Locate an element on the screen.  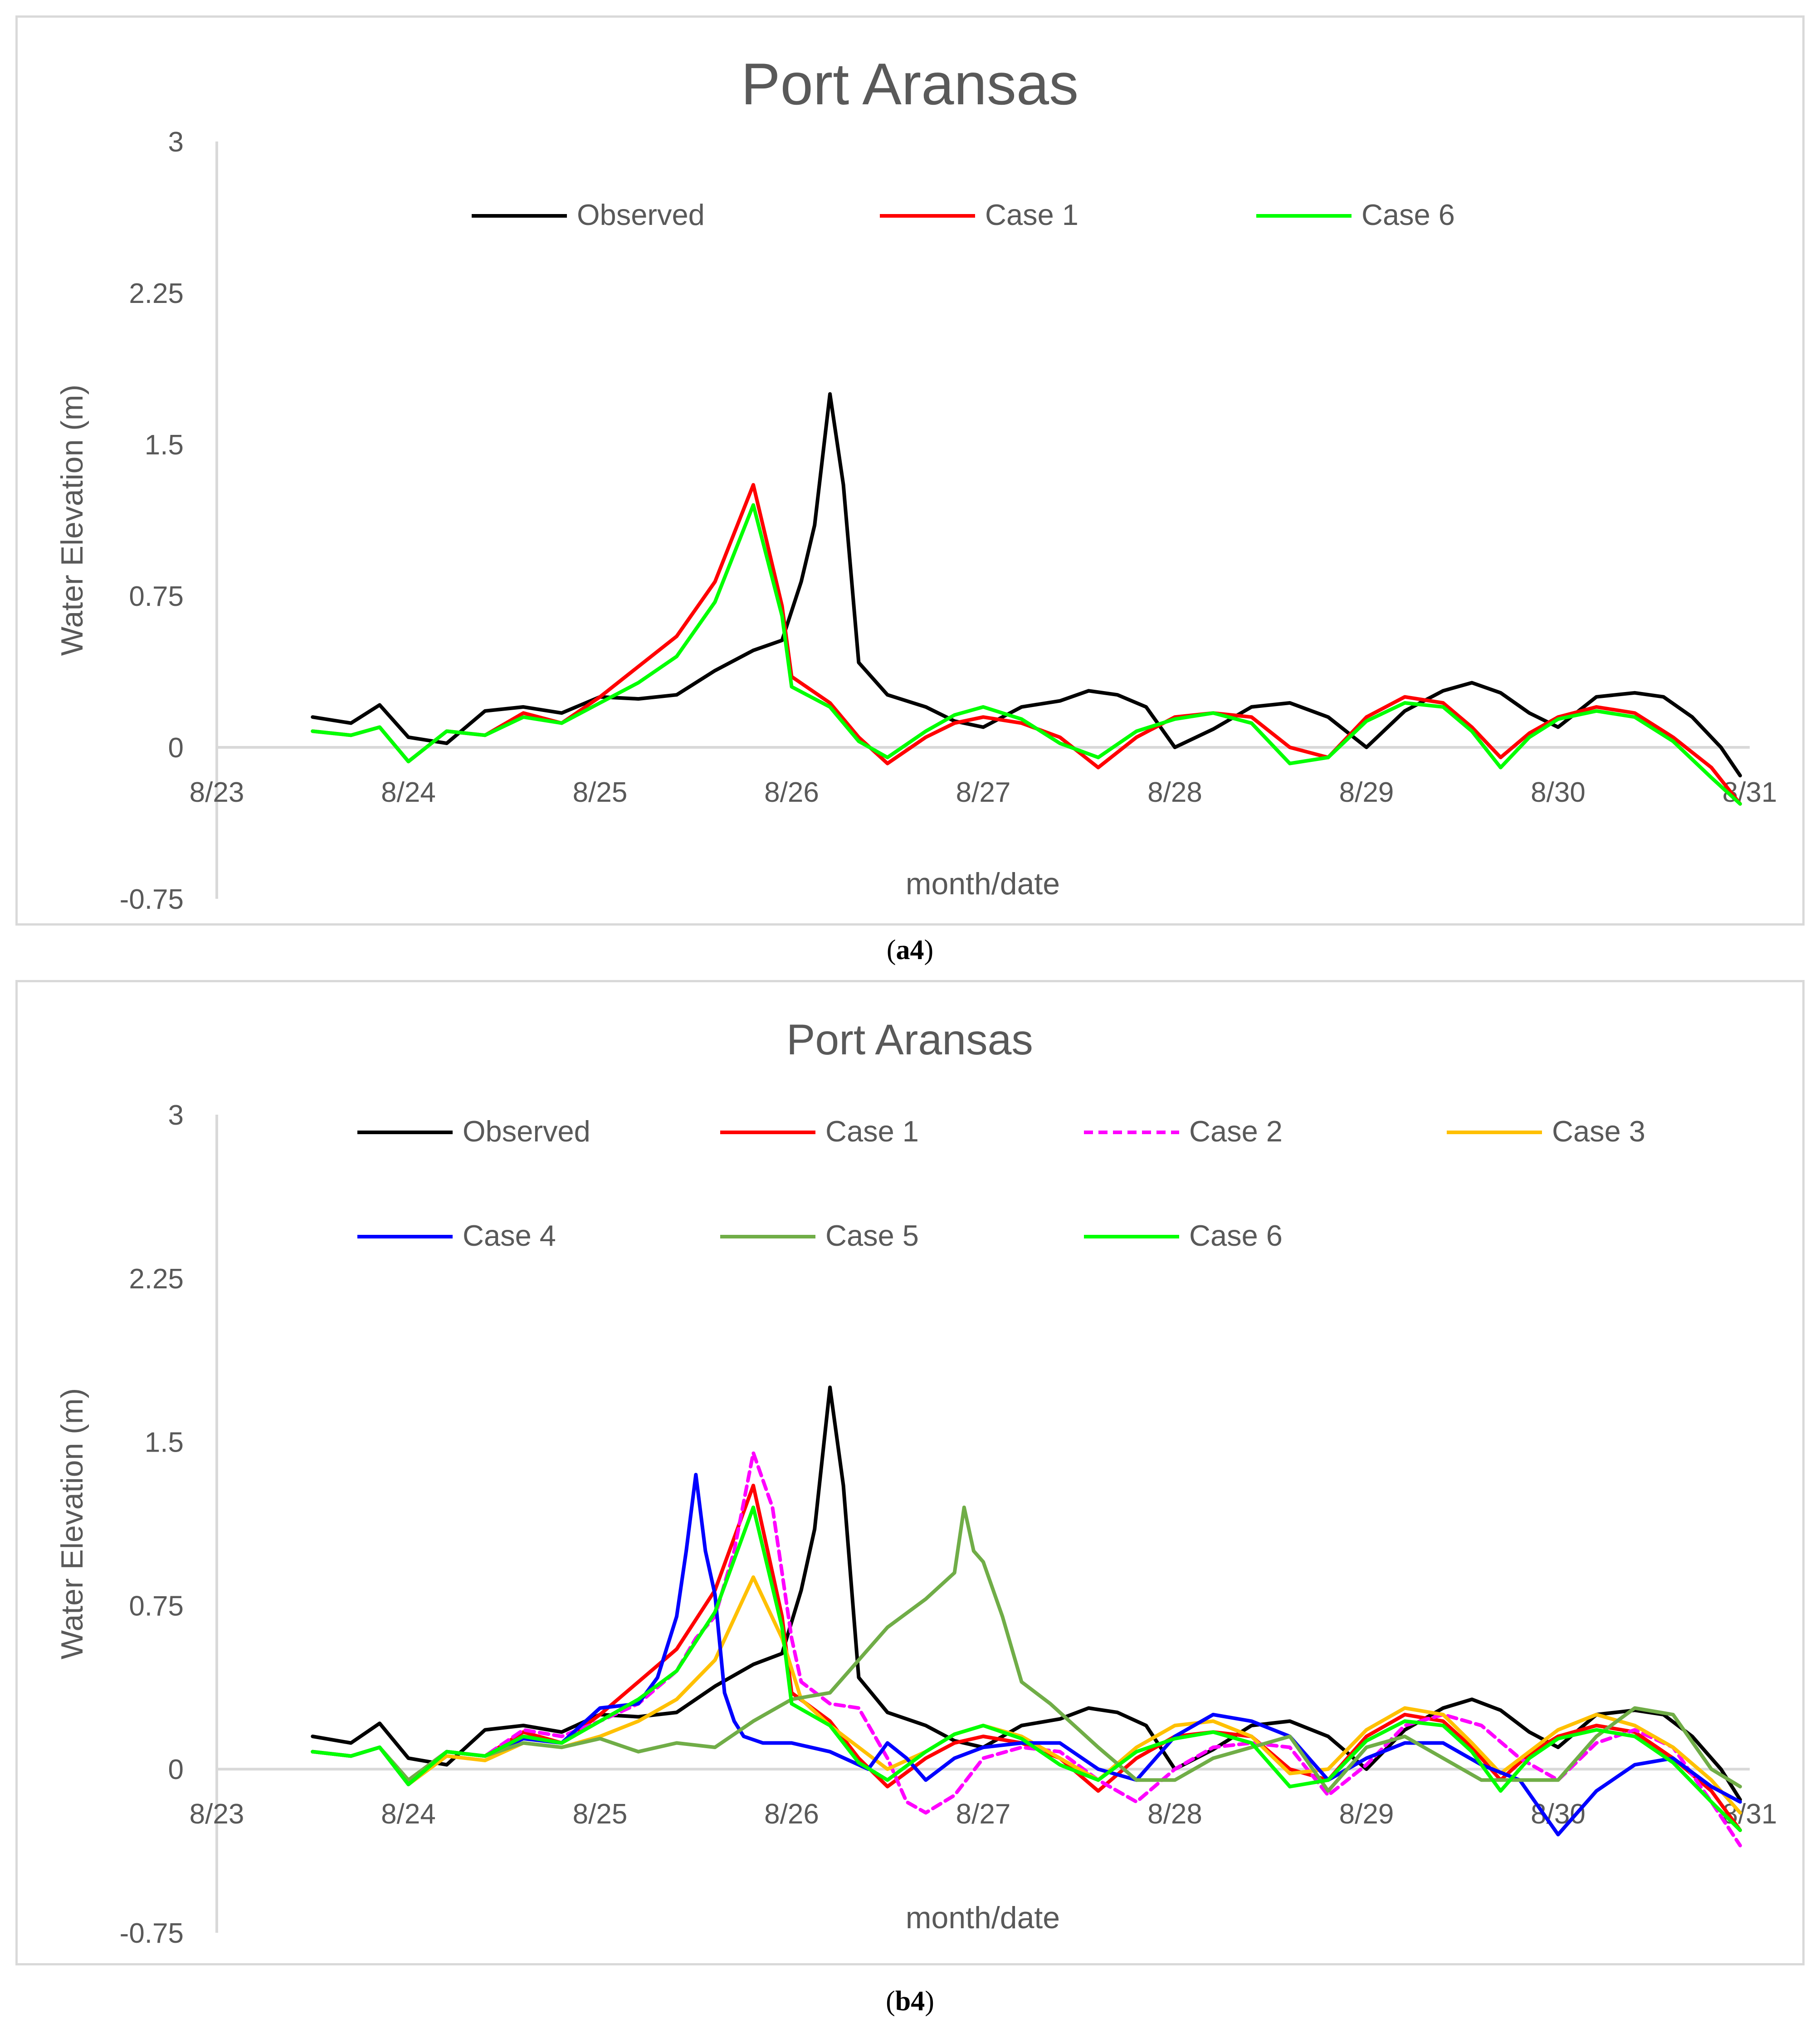
legend-label-case6-a4: Case 6 is located at coordinates (1408, 214).